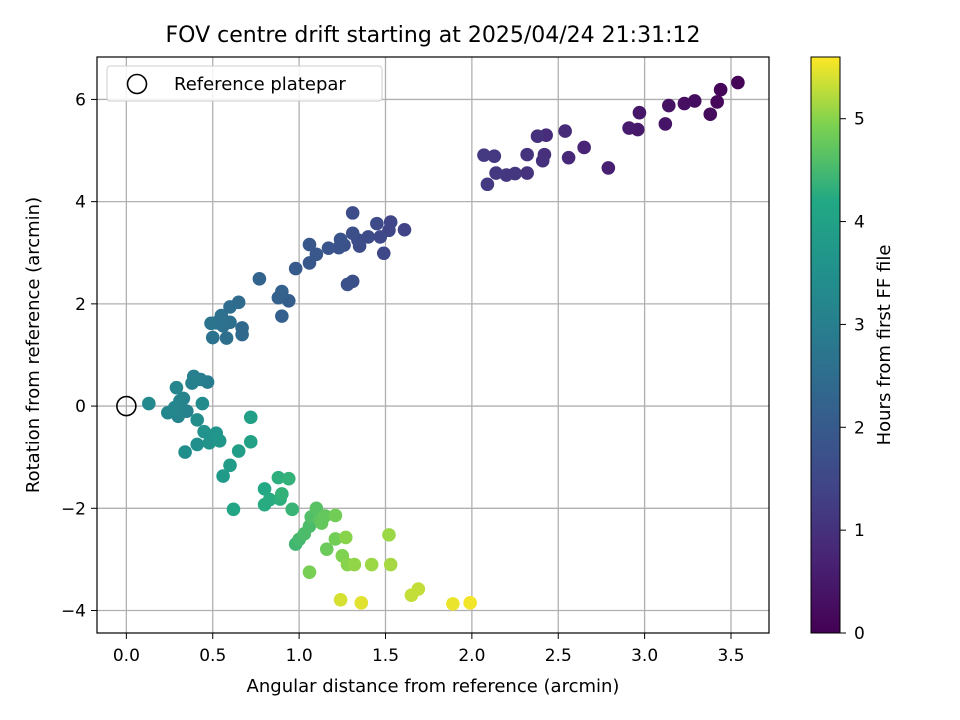  I want to click on x-tick-label: 0.5, so click(212, 656).